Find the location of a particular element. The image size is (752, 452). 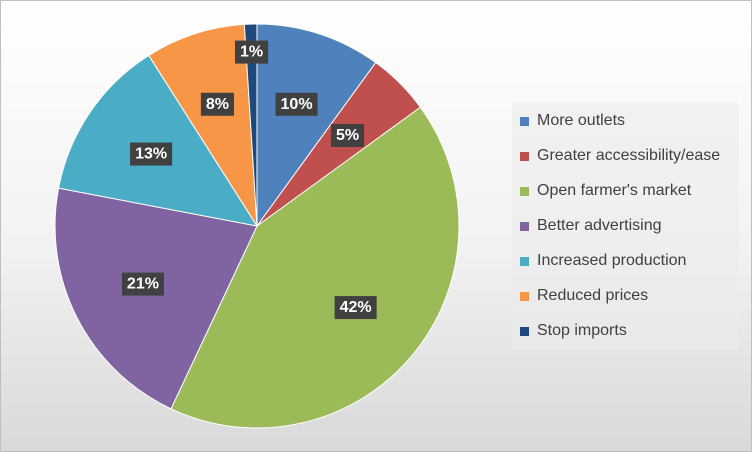

svg-text: 13% is located at coordinates (151, 154).